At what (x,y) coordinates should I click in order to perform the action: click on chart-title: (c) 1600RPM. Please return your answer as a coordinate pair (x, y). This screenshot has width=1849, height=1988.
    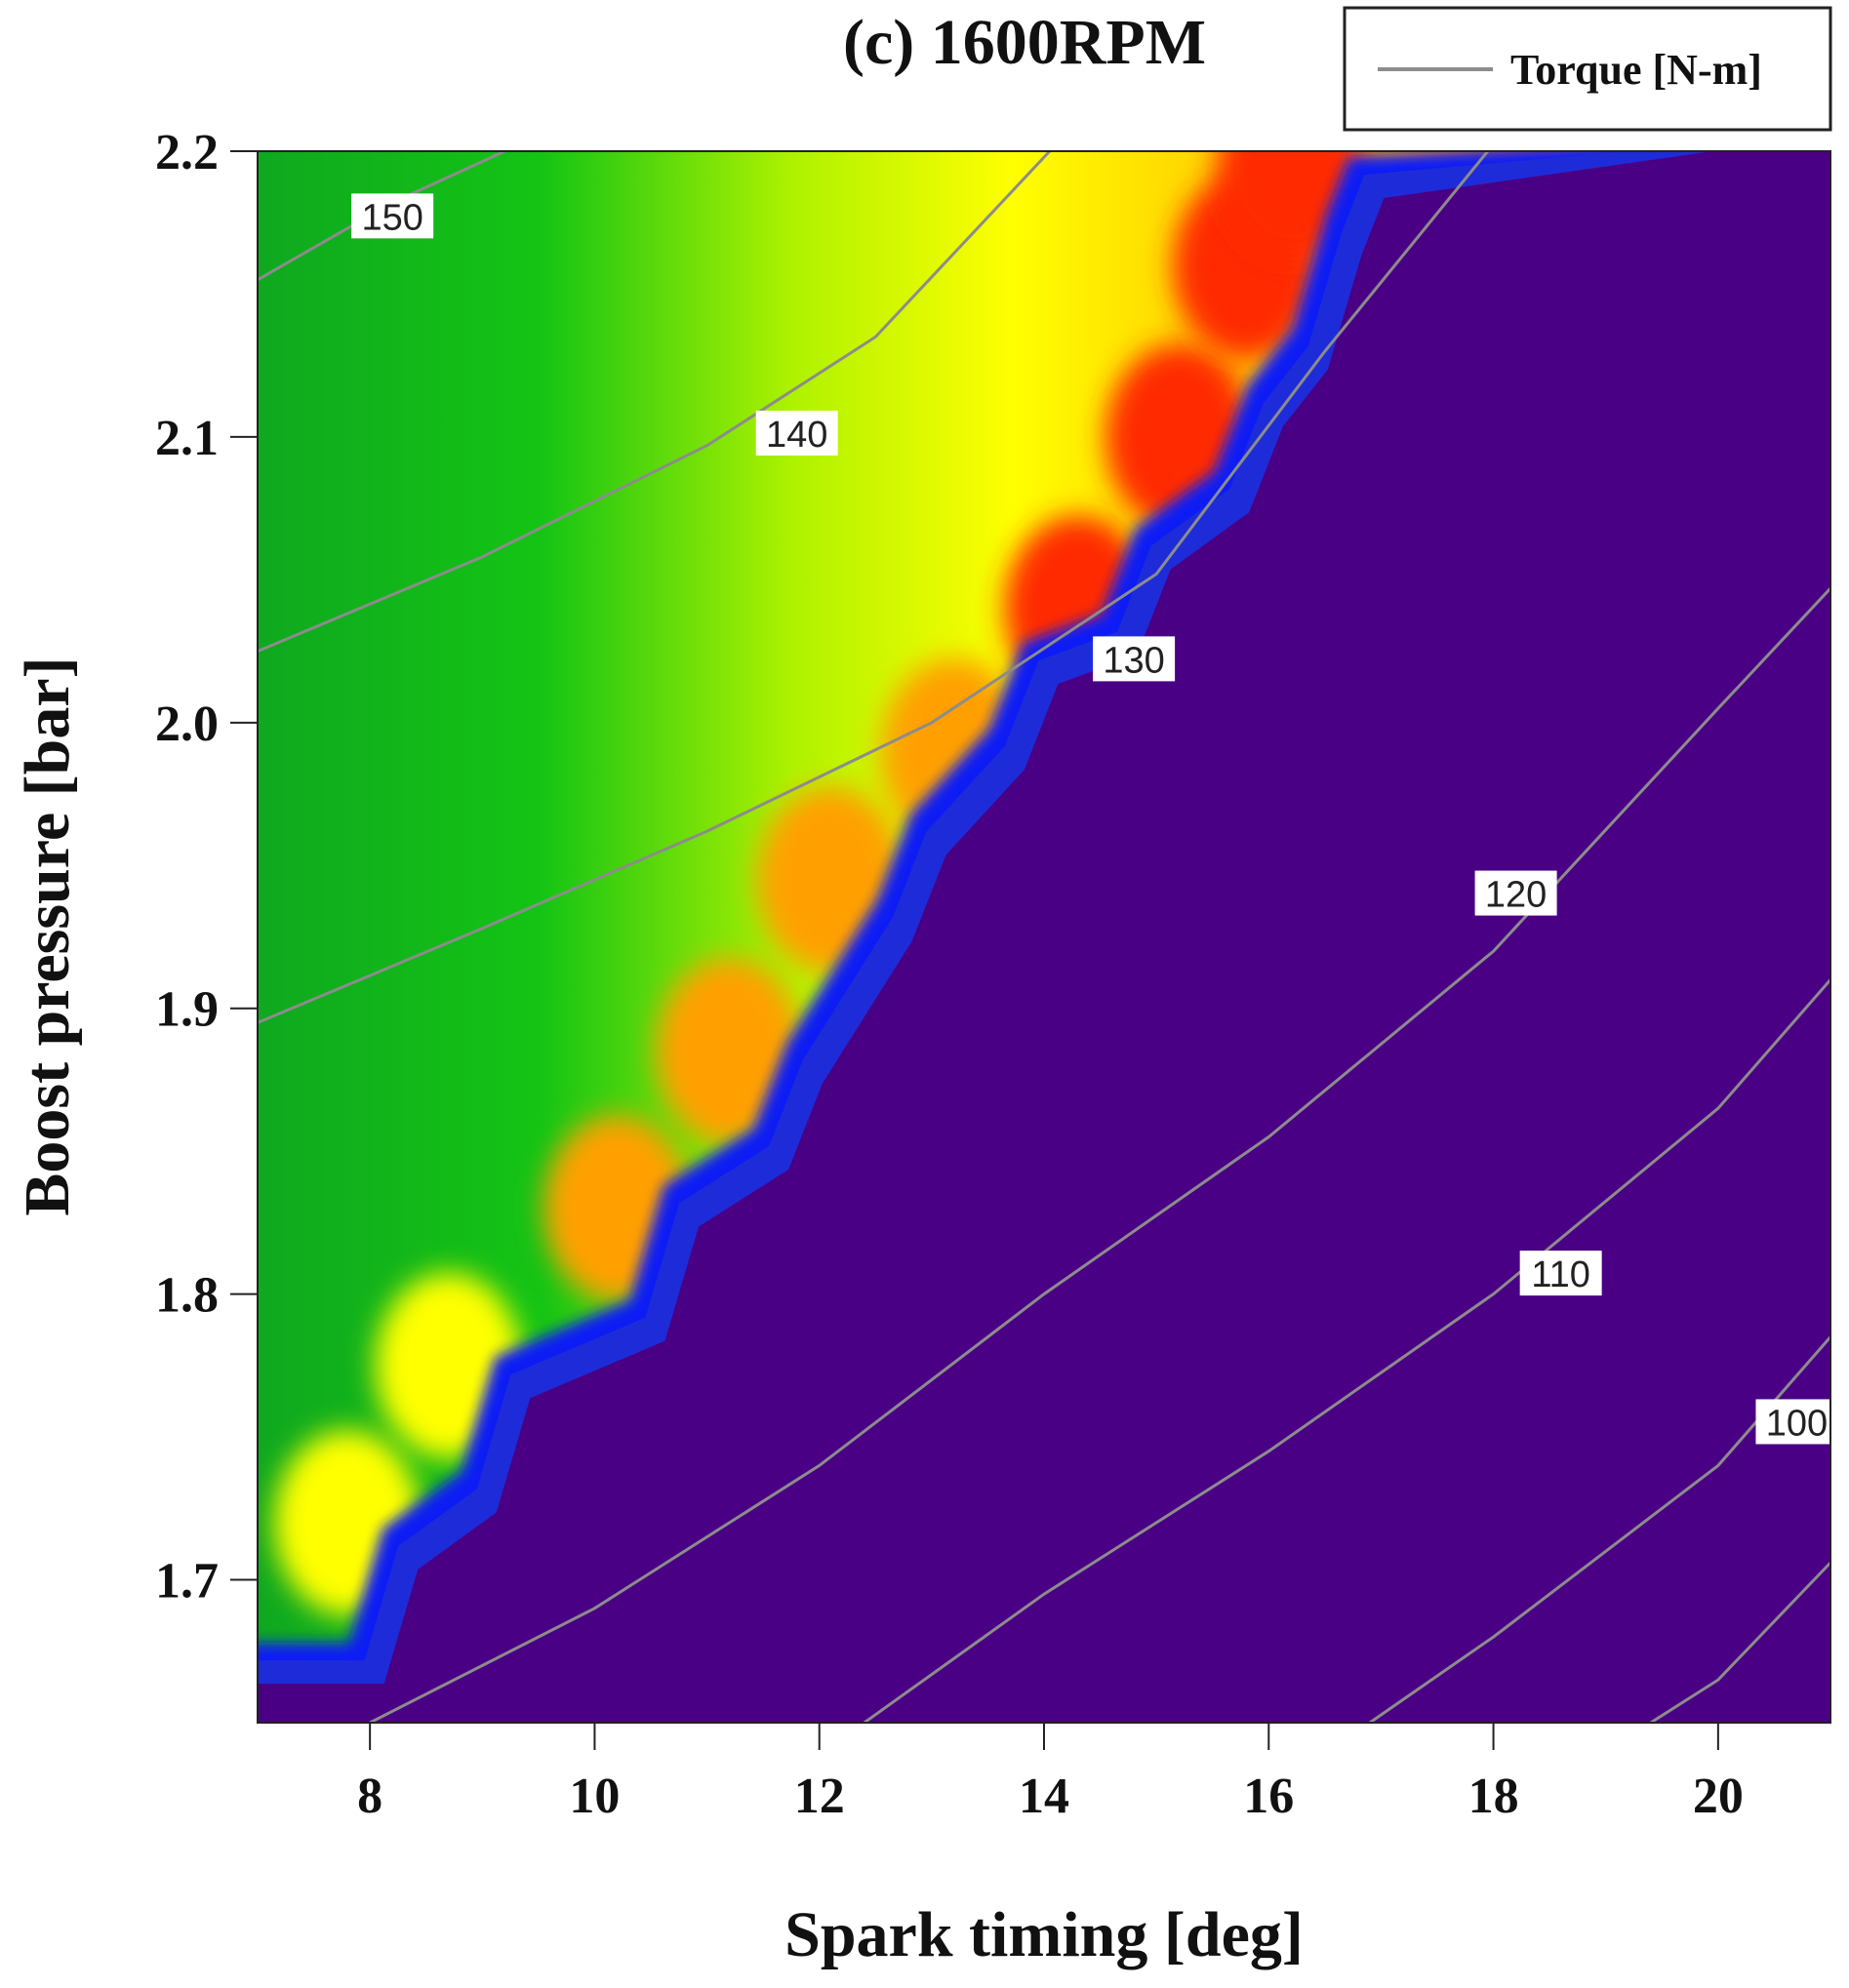
    Looking at the image, I should click on (1024, 43).